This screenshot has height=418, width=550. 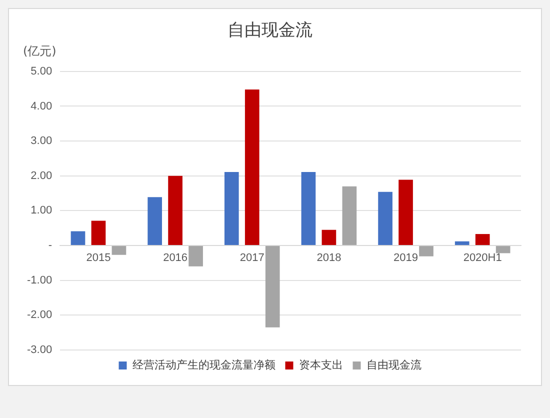 I want to click on chart-title: 自由现金流, so click(x=270, y=30).